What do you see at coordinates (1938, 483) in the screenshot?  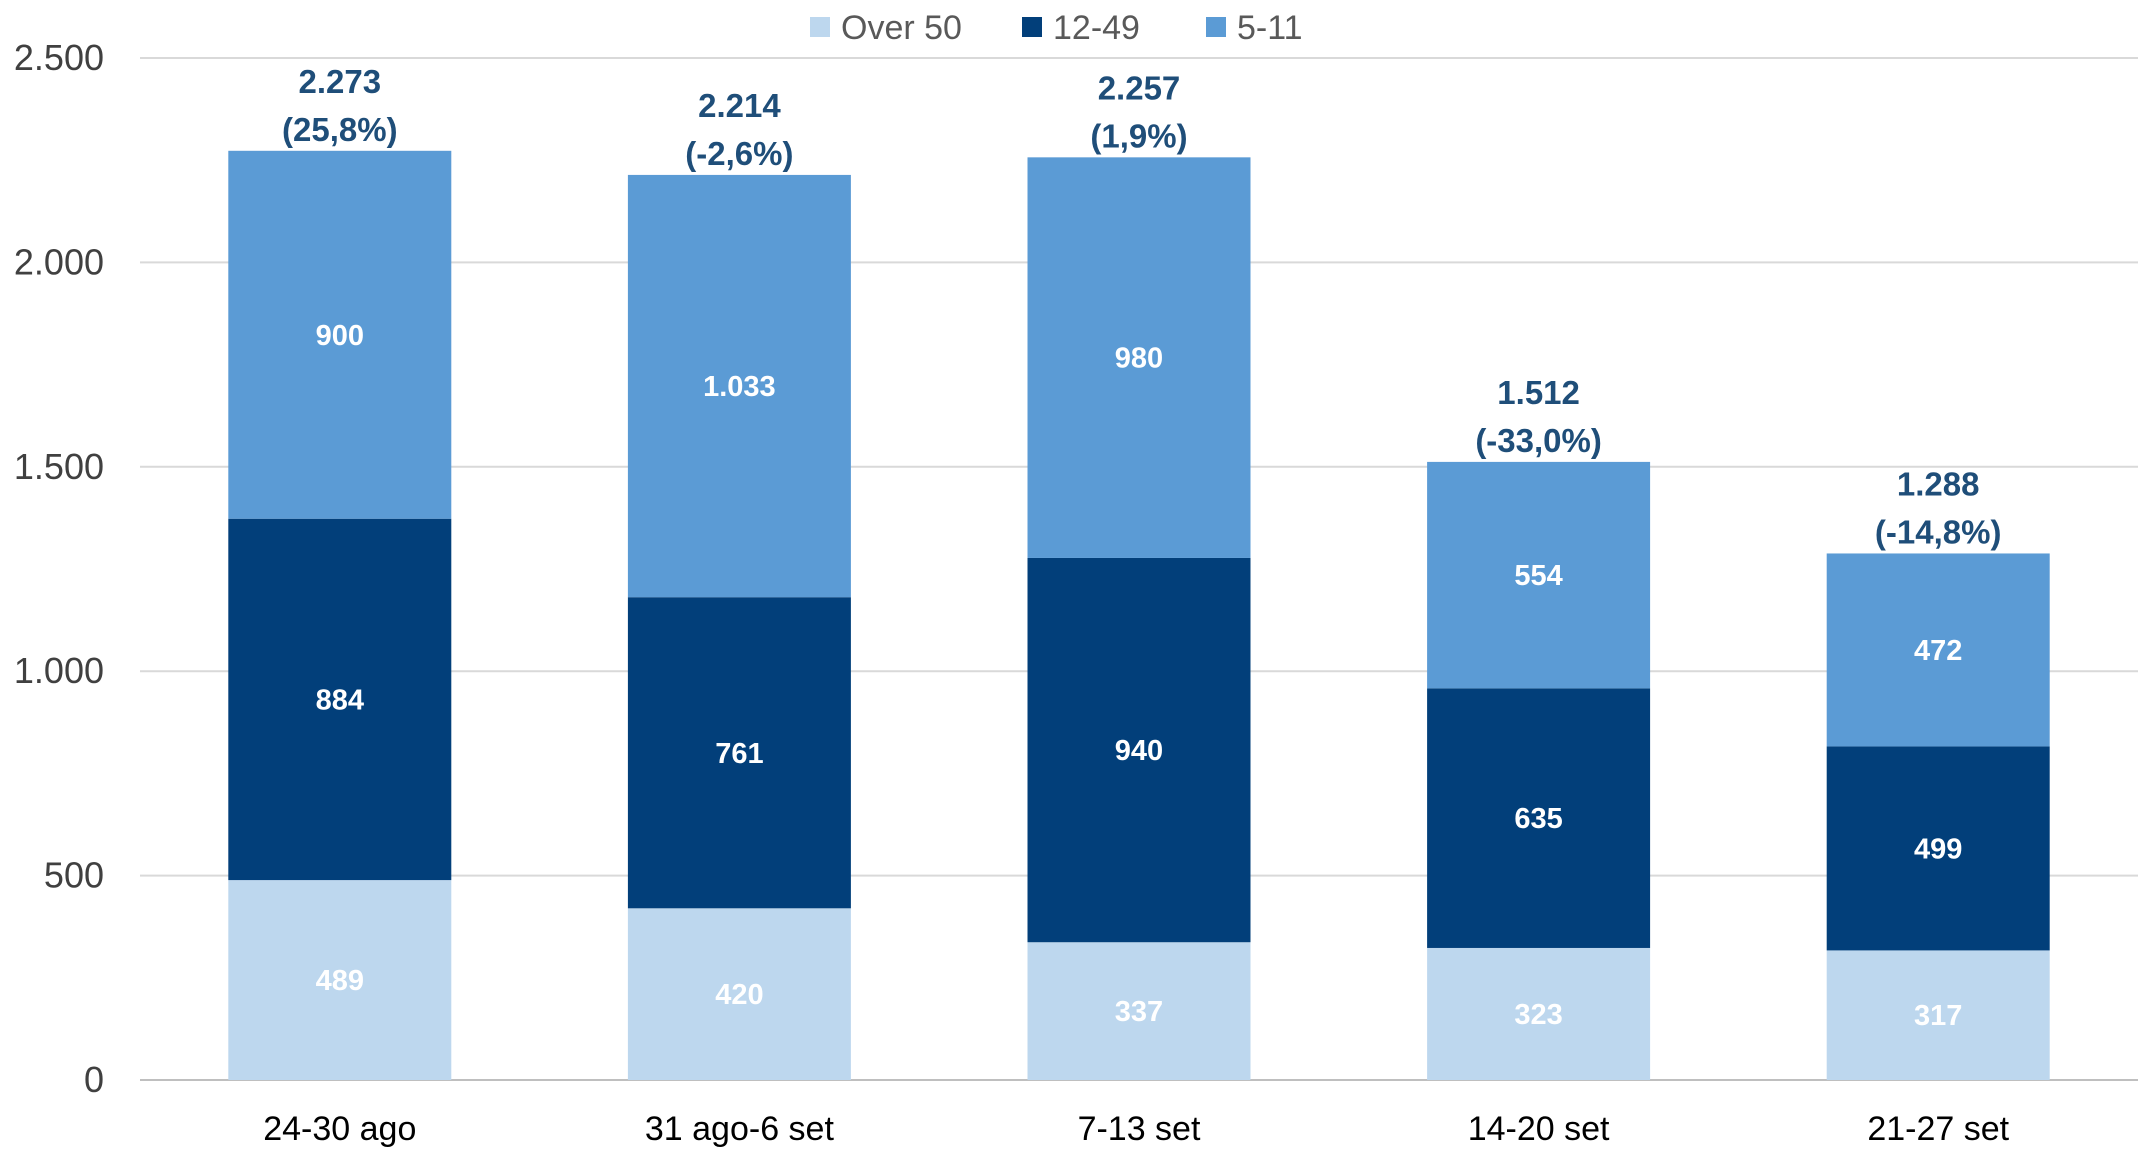 I see `total-label: 1.288` at bounding box center [1938, 483].